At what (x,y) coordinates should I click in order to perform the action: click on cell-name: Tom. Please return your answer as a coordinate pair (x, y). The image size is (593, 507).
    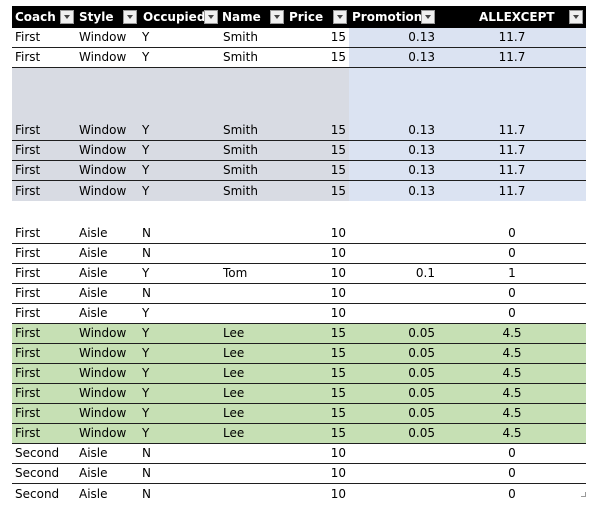
    Looking at the image, I should click on (235, 273).